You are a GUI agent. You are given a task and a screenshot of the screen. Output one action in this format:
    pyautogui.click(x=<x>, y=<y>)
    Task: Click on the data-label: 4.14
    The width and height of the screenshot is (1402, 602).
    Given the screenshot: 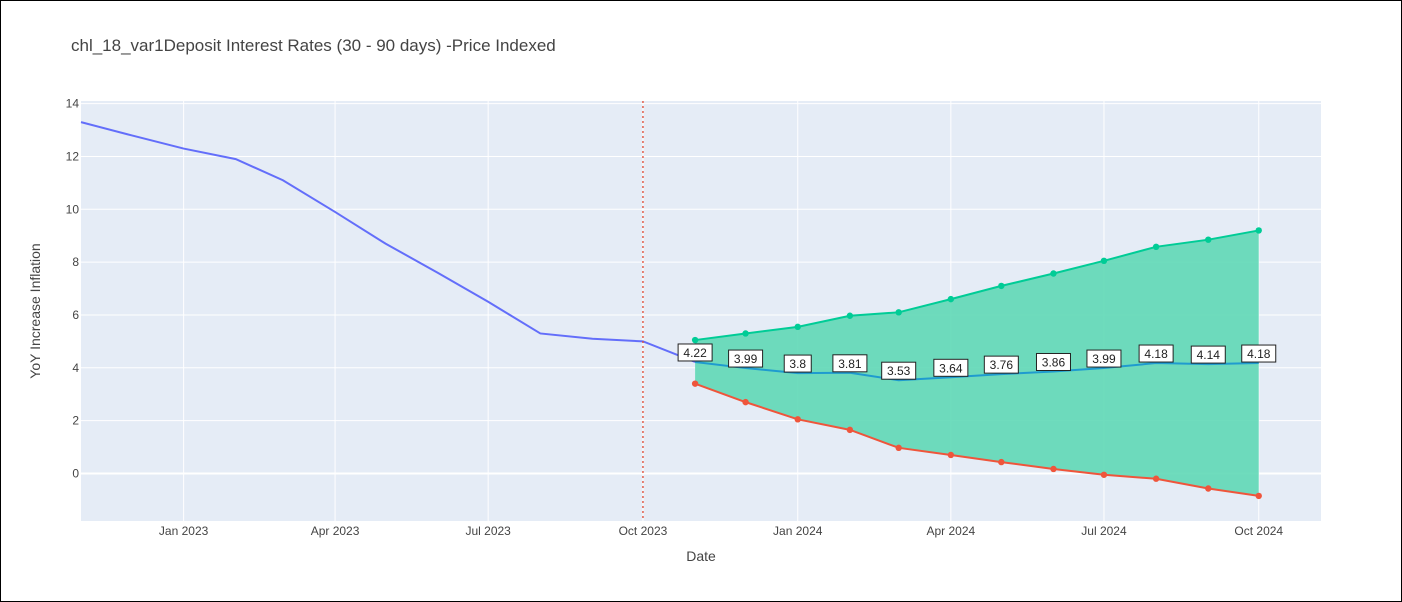 What is the action you would take?
    pyautogui.click(x=1209, y=355)
    